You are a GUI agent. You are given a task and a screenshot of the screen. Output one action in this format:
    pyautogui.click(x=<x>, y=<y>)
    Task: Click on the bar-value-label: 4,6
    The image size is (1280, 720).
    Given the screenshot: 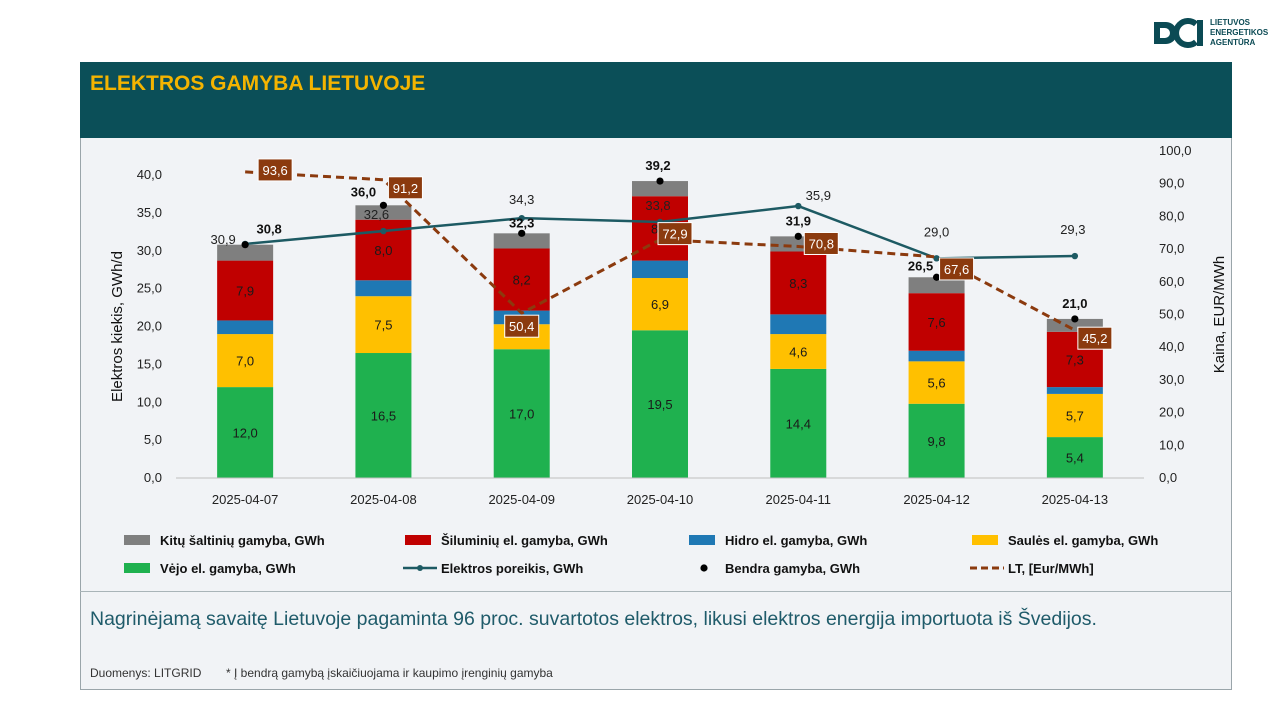 What is the action you would take?
    pyautogui.click(x=798, y=351)
    